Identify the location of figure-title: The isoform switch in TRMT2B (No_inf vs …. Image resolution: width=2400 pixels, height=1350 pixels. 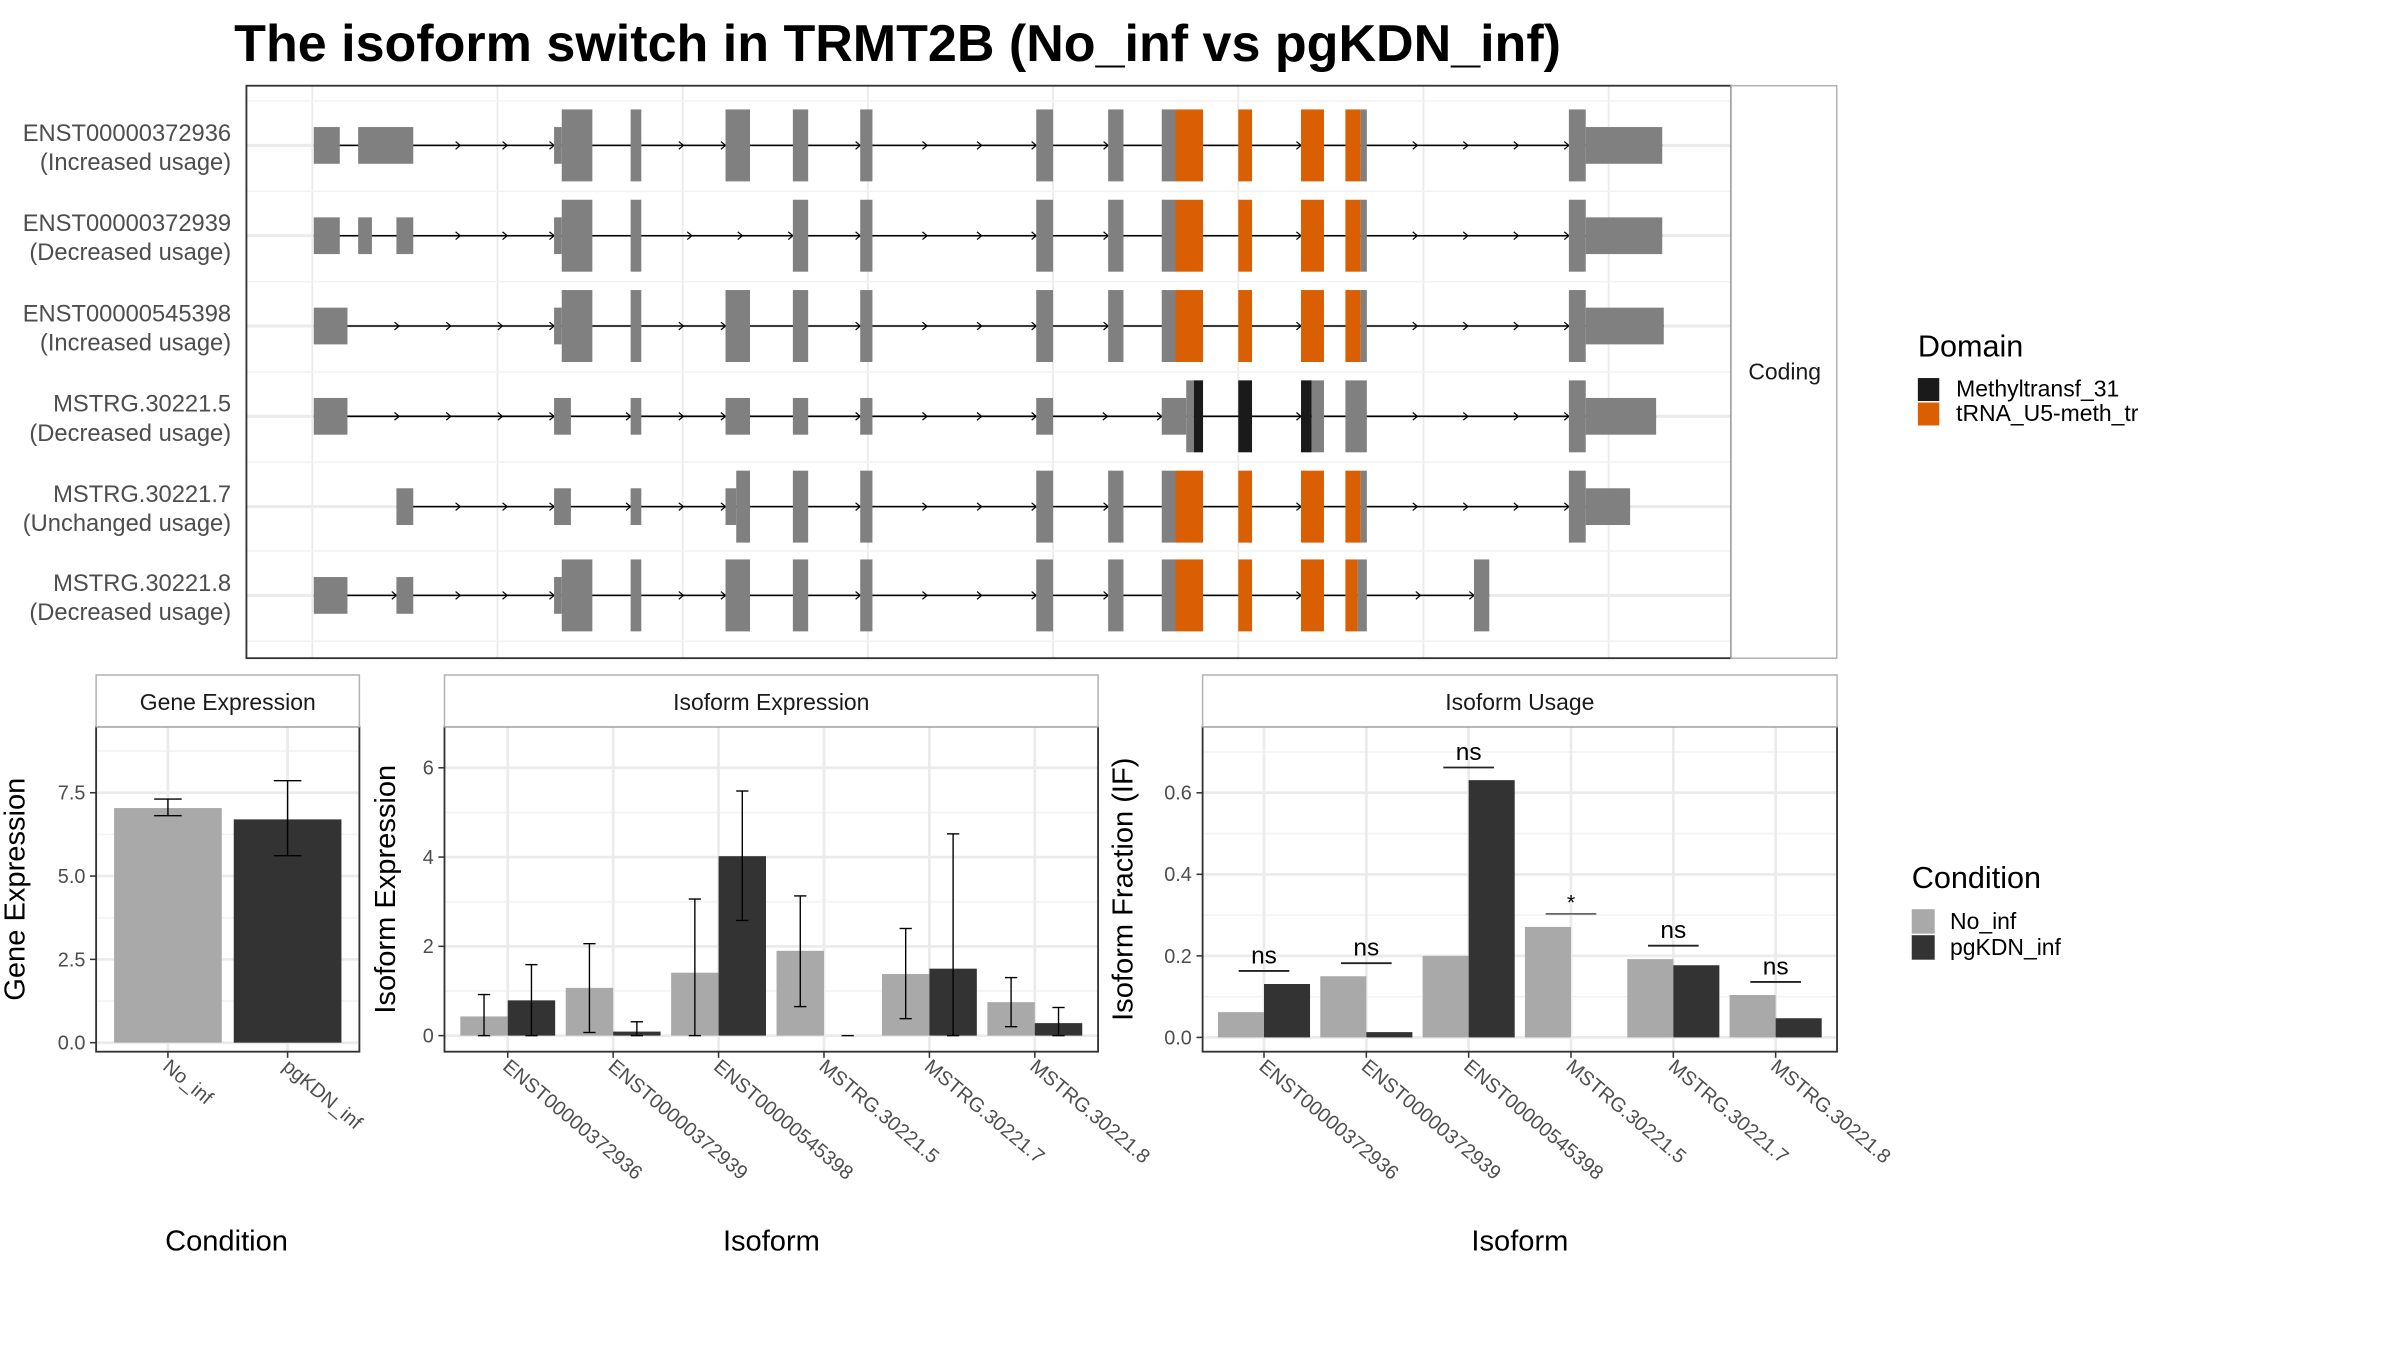
(897, 44).